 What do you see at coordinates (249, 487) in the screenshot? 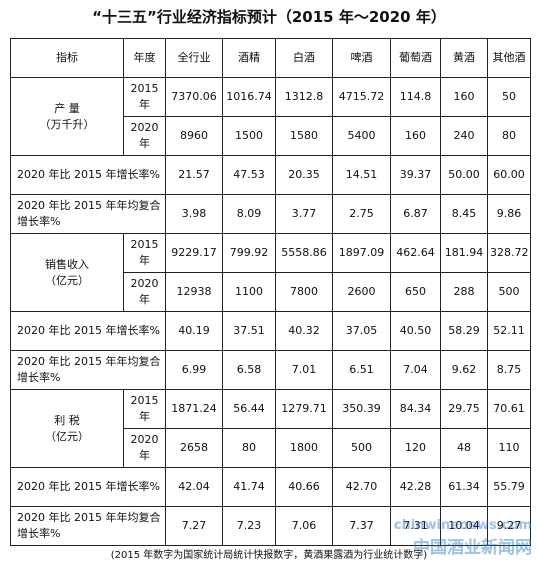
I see `value-cell: 41.74` at bounding box center [249, 487].